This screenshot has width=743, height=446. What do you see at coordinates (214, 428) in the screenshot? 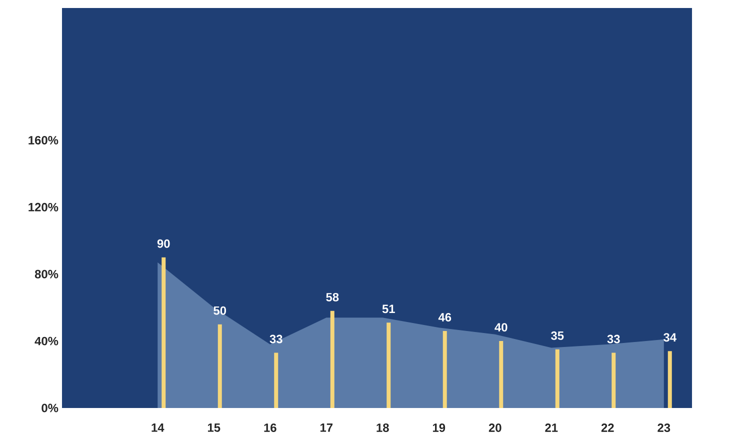
I see `x-tick-label: 15` at bounding box center [214, 428].